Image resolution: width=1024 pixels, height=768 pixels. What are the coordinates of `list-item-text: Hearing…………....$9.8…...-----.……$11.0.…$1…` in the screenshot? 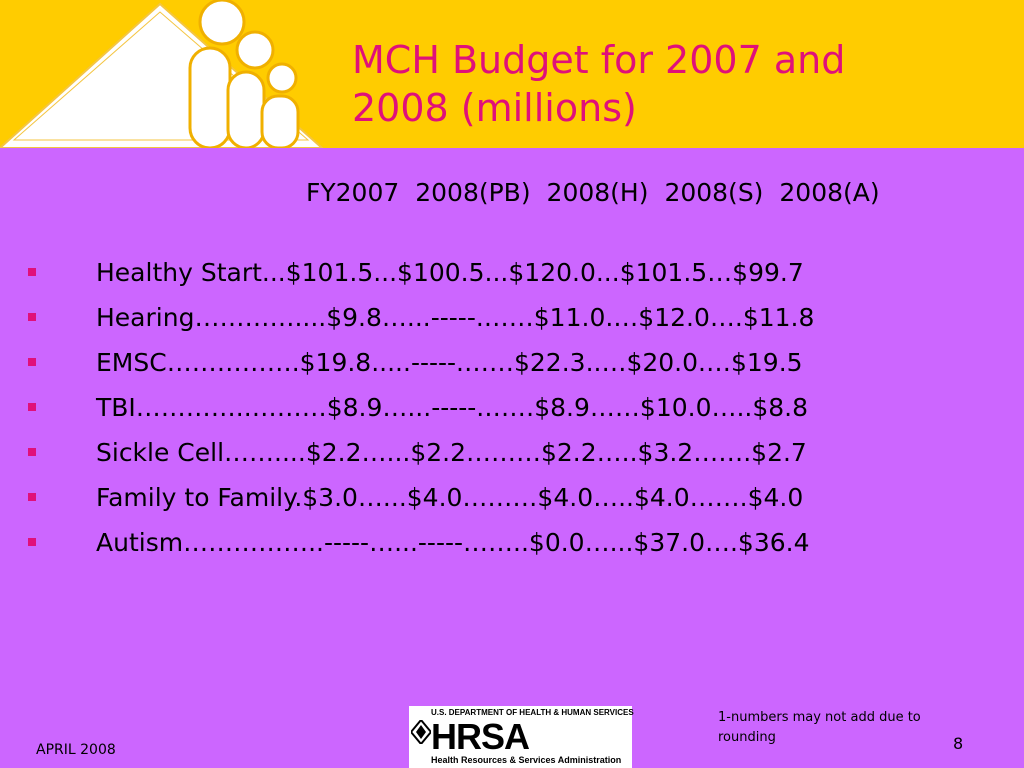 It's located at (455, 317).